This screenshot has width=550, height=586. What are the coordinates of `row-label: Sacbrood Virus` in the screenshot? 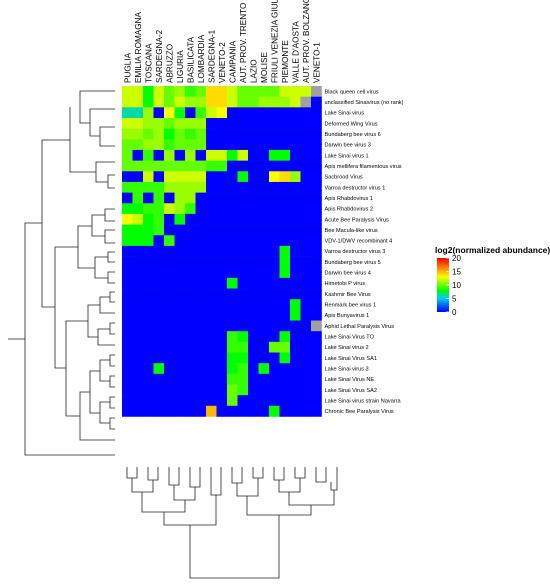 It's located at (344, 178).